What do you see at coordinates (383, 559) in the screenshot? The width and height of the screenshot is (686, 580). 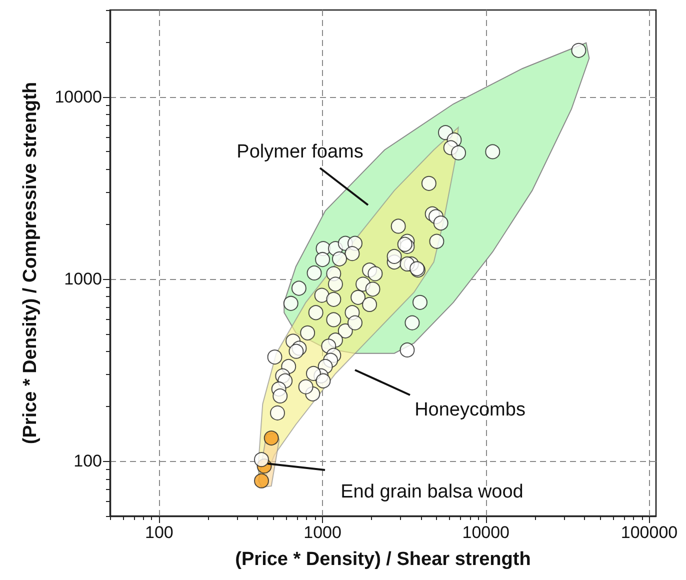 I see `x-axis-title: (Price * Density) / Shear strength` at bounding box center [383, 559].